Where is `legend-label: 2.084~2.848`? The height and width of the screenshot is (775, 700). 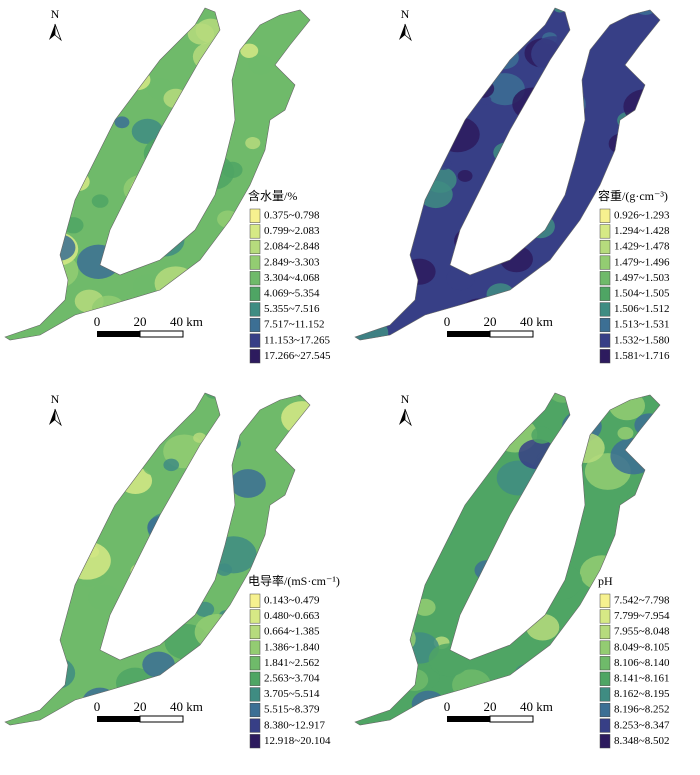 legend-label: 2.084~2.848 is located at coordinates (292, 247).